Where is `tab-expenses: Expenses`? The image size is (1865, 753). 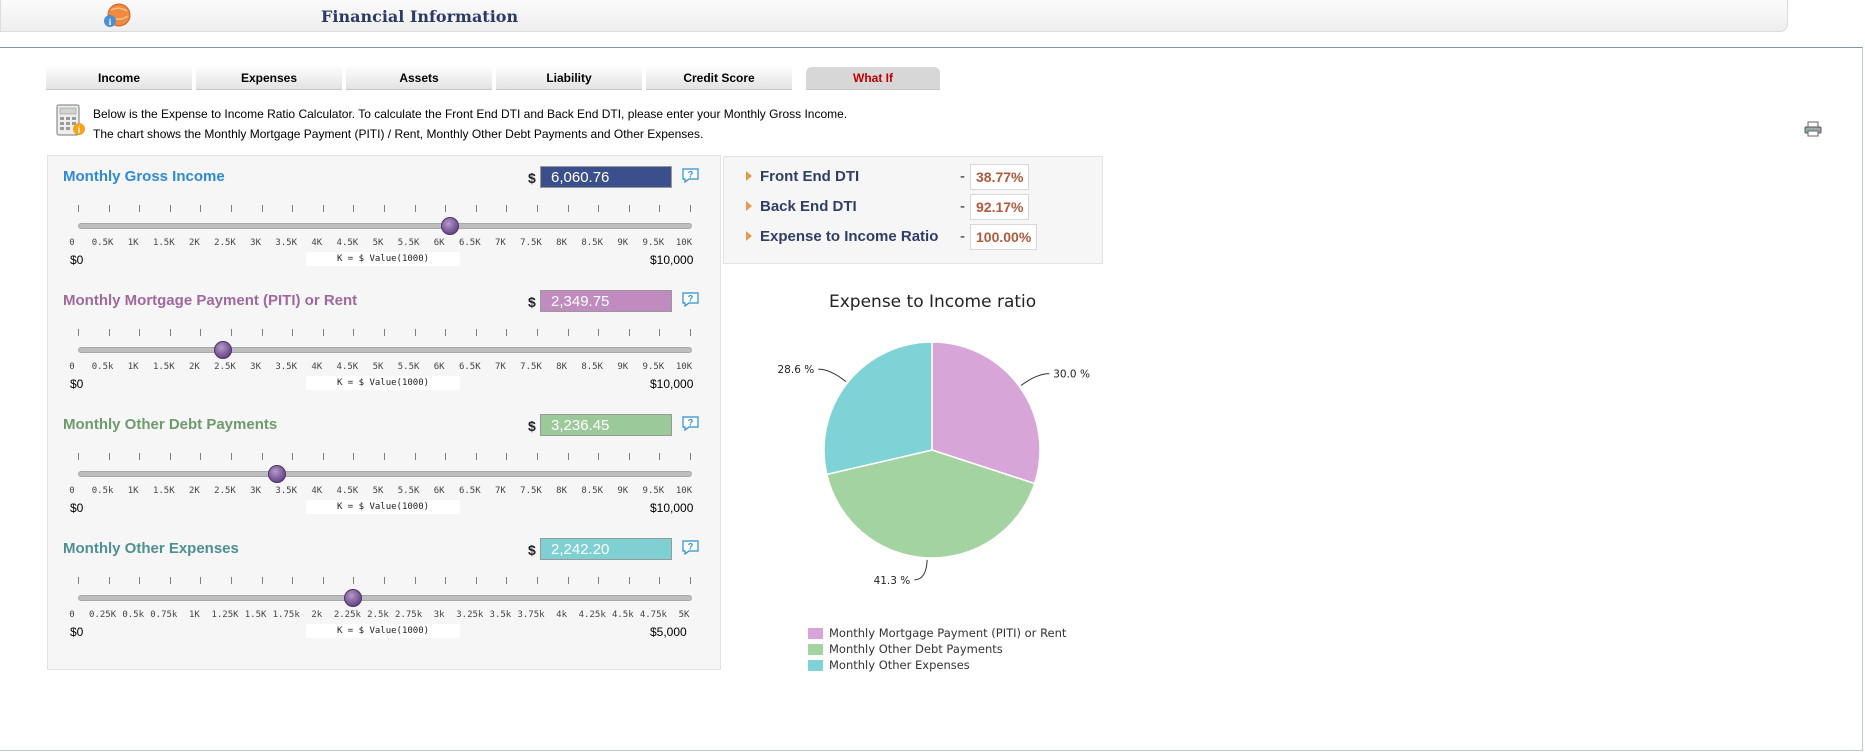
tab-expenses: Expenses is located at coordinates (269, 78).